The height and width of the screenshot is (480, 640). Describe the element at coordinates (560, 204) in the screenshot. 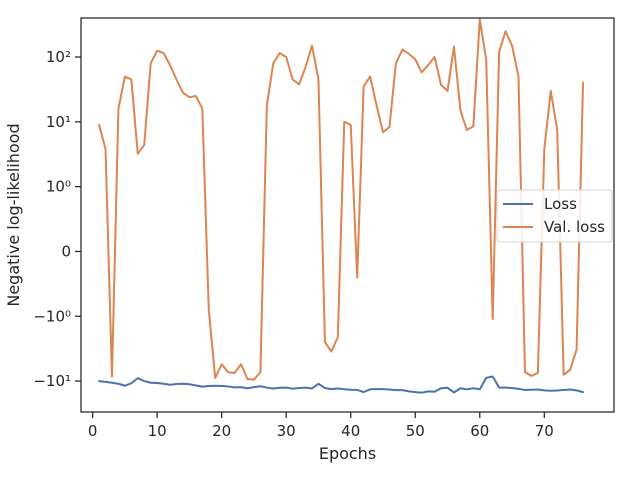

I see `legend-label: Loss` at that location.